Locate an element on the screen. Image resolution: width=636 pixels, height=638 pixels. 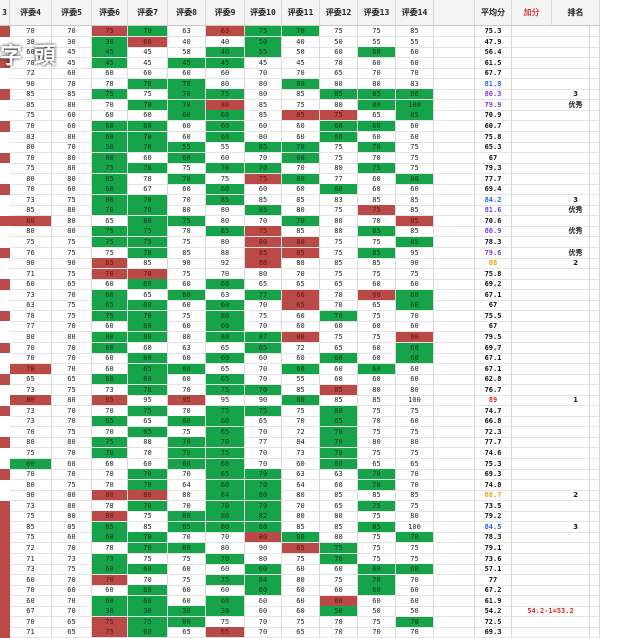
column-header: 评委14 is located at coordinates (415, 13).